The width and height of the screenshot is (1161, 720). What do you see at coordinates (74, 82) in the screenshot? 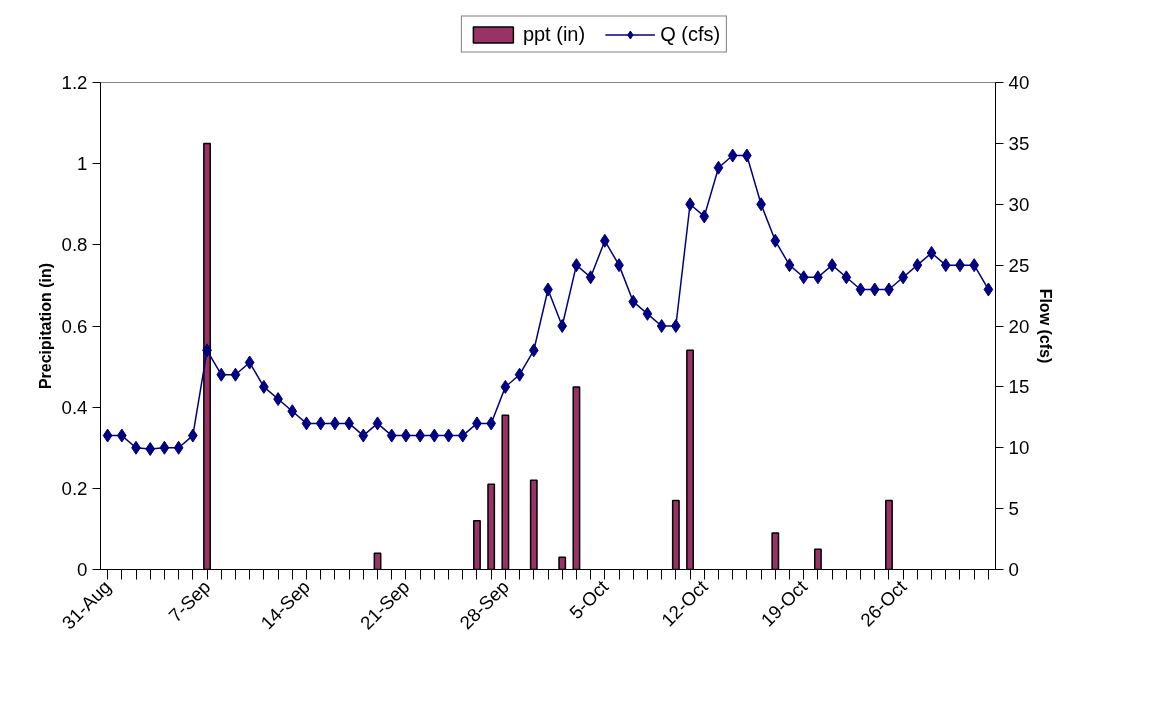
I see `y-tick-label: 1.2` at bounding box center [74, 82].